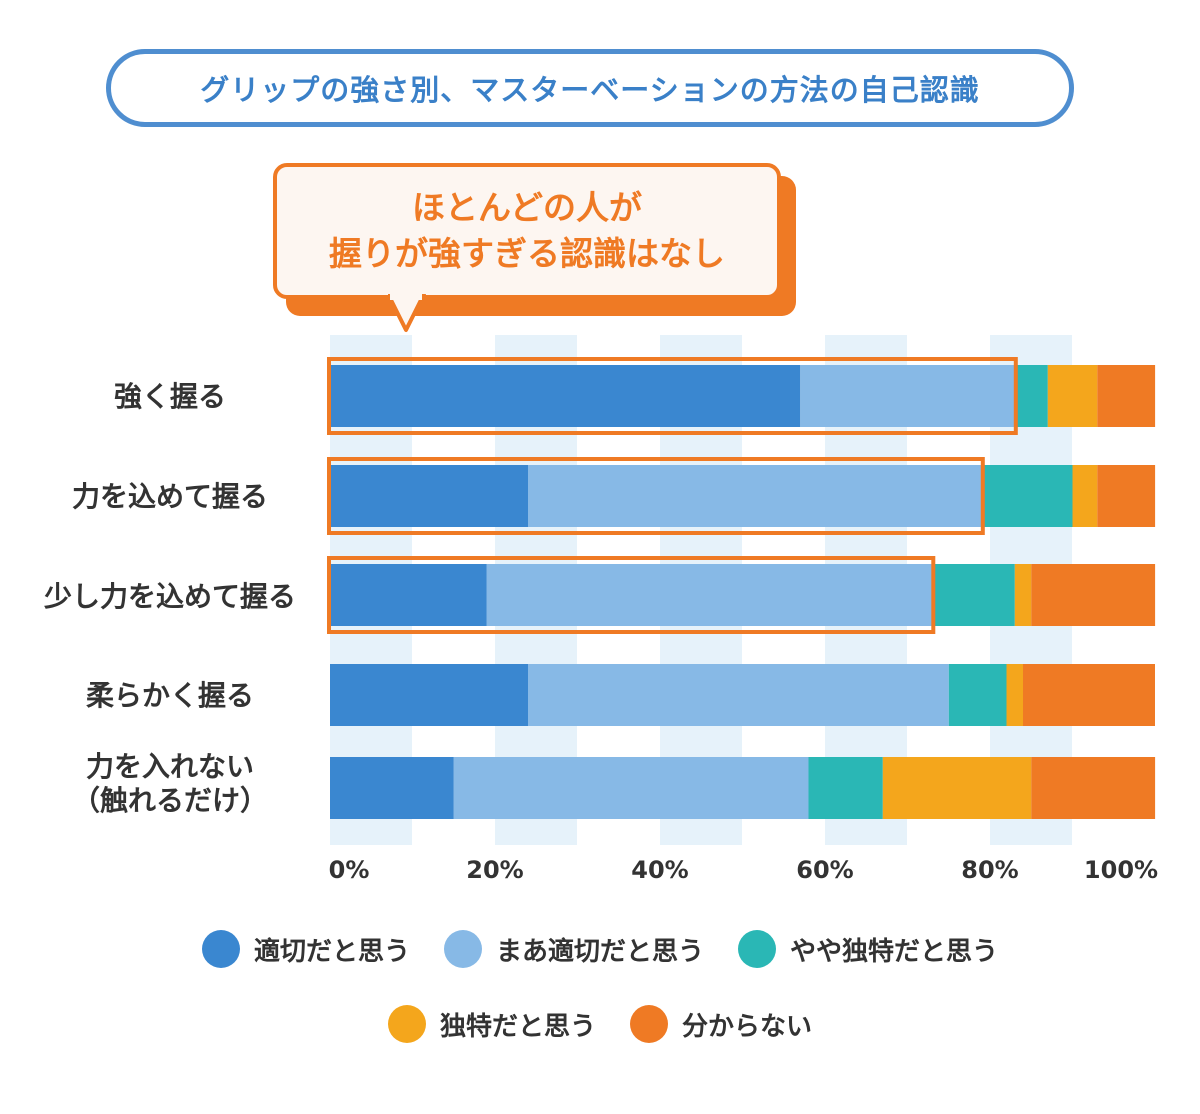  What do you see at coordinates (590, 88) in the screenshot?
I see `chart-title: グリップの強さ別、マスターベーションの方法の自己認識` at bounding box center [590, 88].